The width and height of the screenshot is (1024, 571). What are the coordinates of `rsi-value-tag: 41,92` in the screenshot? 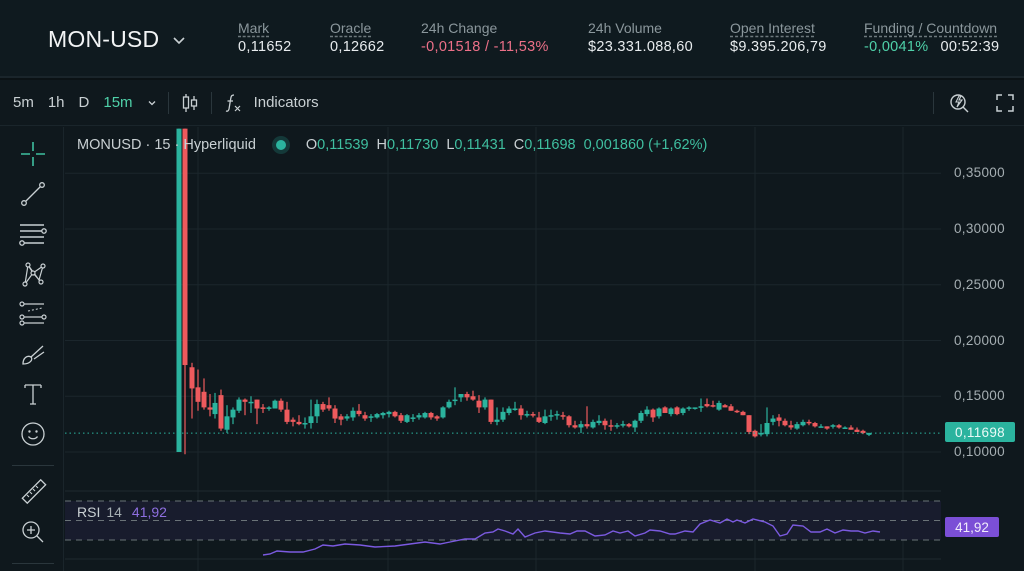 It's located at (972, 527).